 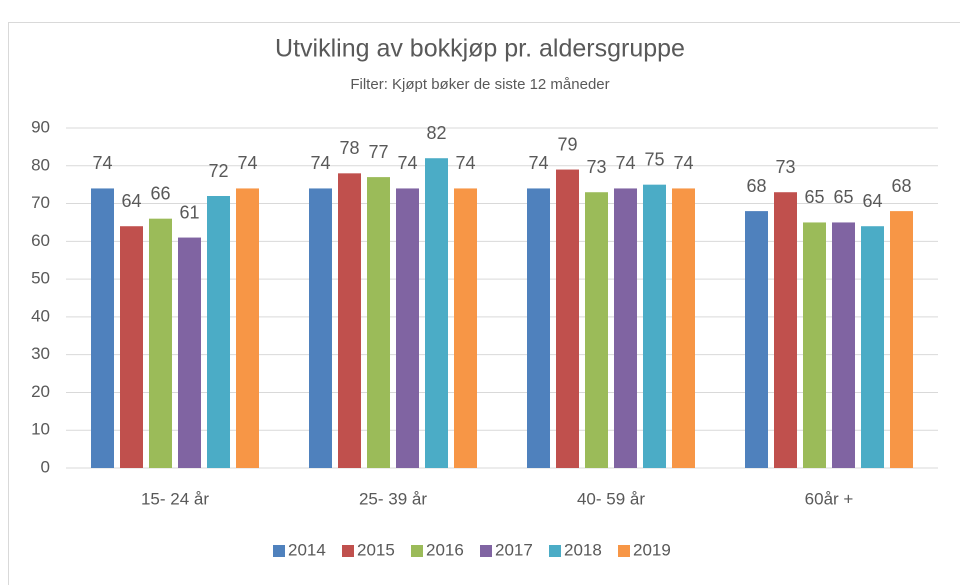 What do you see at coordinates (652, 549) in the screenshot?
I see `legend-label: 2019` at bounding box center [652, 549].